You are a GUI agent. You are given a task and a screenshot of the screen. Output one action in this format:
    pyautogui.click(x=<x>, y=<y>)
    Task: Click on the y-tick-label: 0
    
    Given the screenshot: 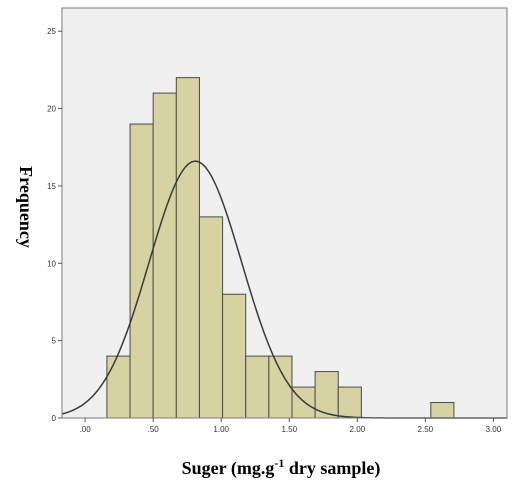 What is the action you would take?
    pyautogui.click(x=54, y=418)
    